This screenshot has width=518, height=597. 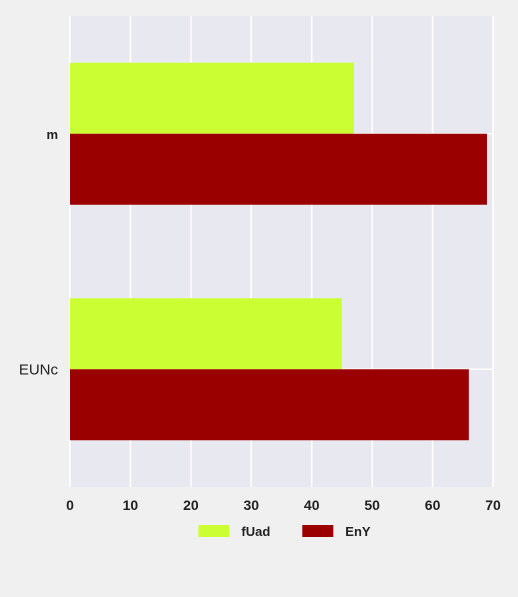 I want to click on legend-label: fUad, so click(x=255, y=531).